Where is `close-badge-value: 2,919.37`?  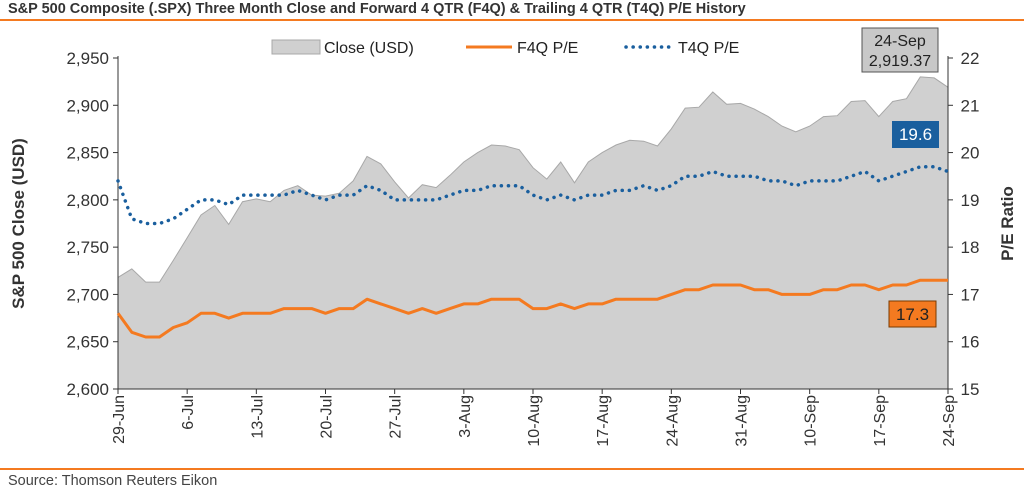 close-badge-value: 2,919.37 is located at coordinates (900, 61).